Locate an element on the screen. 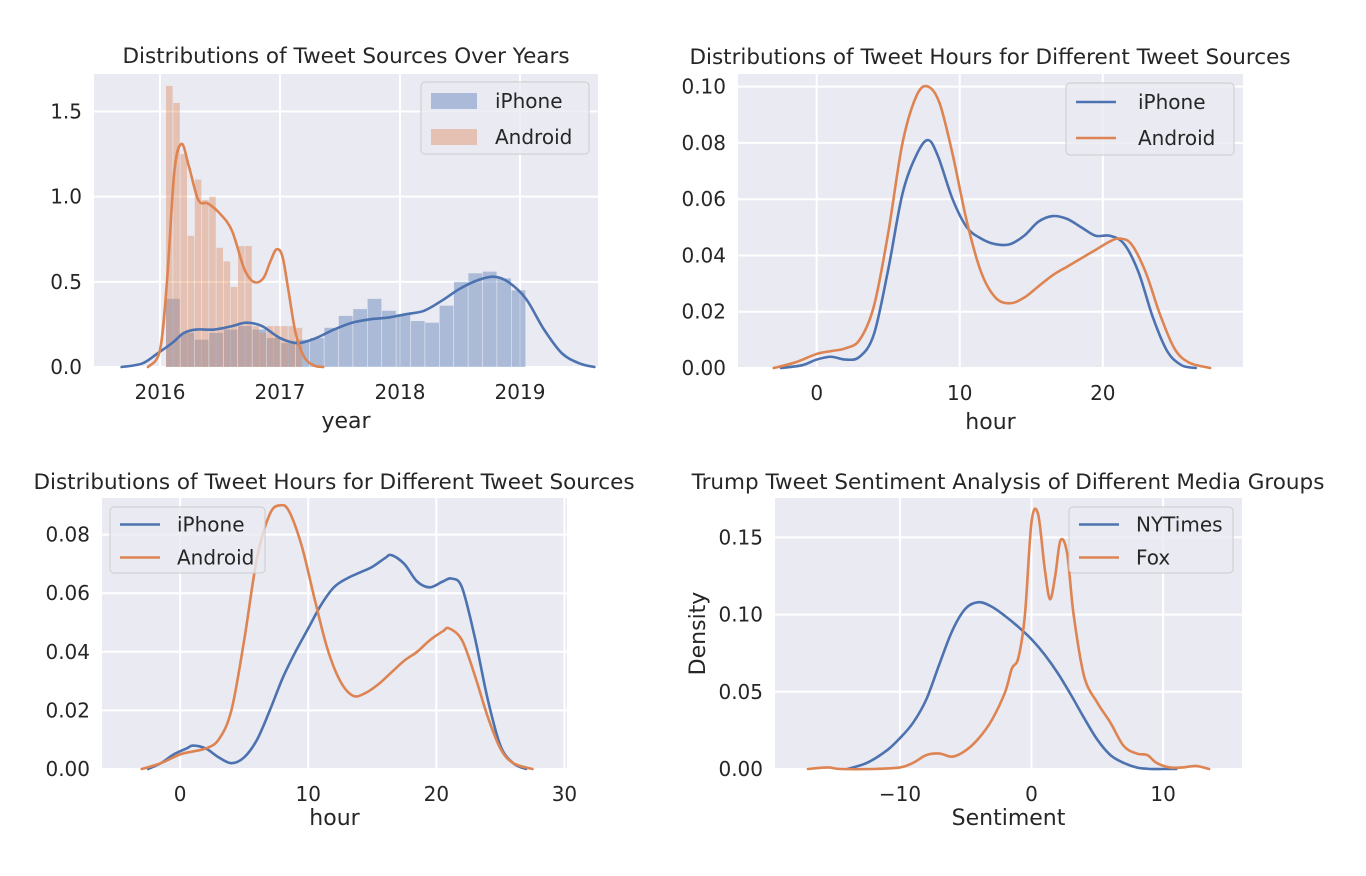 The height and width of the screenshot is (876, 1366). histogram-iphone is located at coordinates (346, 319).